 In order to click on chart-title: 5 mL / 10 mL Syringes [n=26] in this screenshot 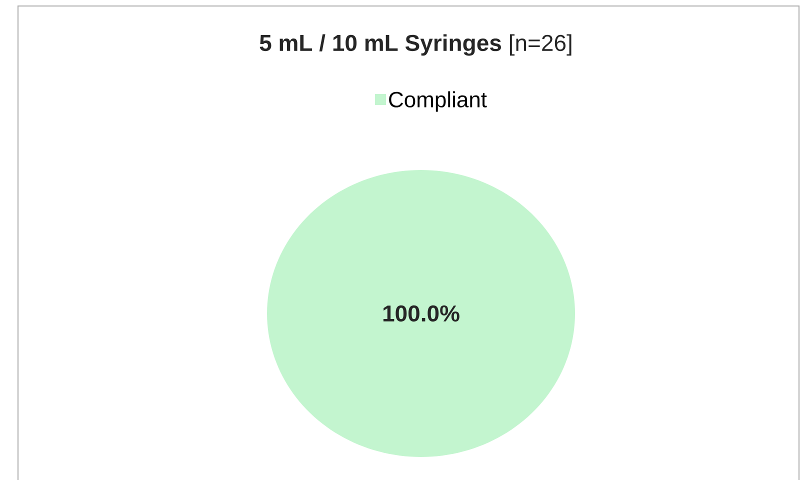, I will do `click(416, 45)`.